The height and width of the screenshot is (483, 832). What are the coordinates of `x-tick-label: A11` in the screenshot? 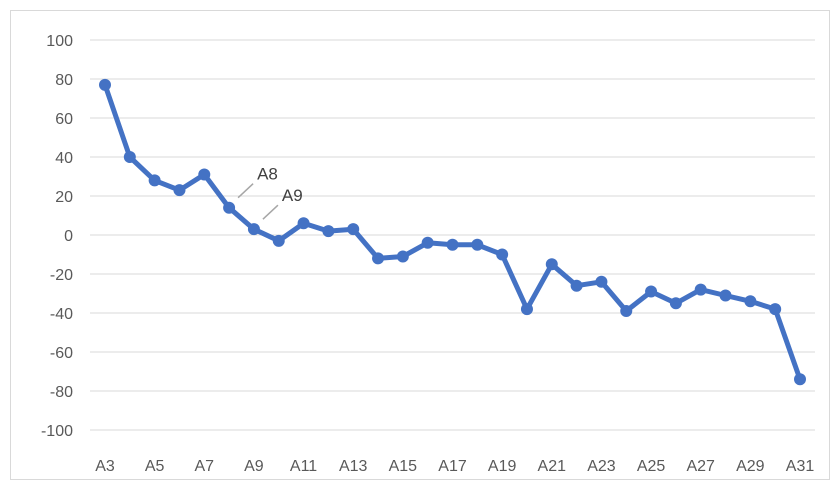 It's located at (303, 466).